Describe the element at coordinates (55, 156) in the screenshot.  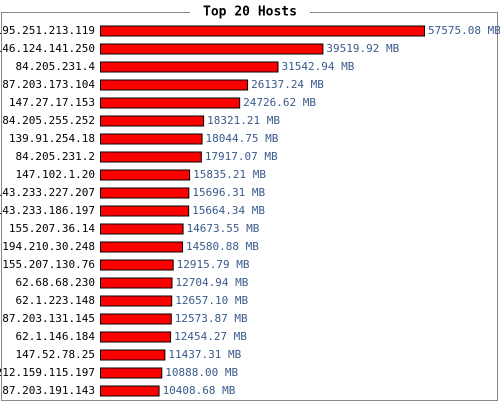
I see `host-label: 84.205.231.2` at that location.